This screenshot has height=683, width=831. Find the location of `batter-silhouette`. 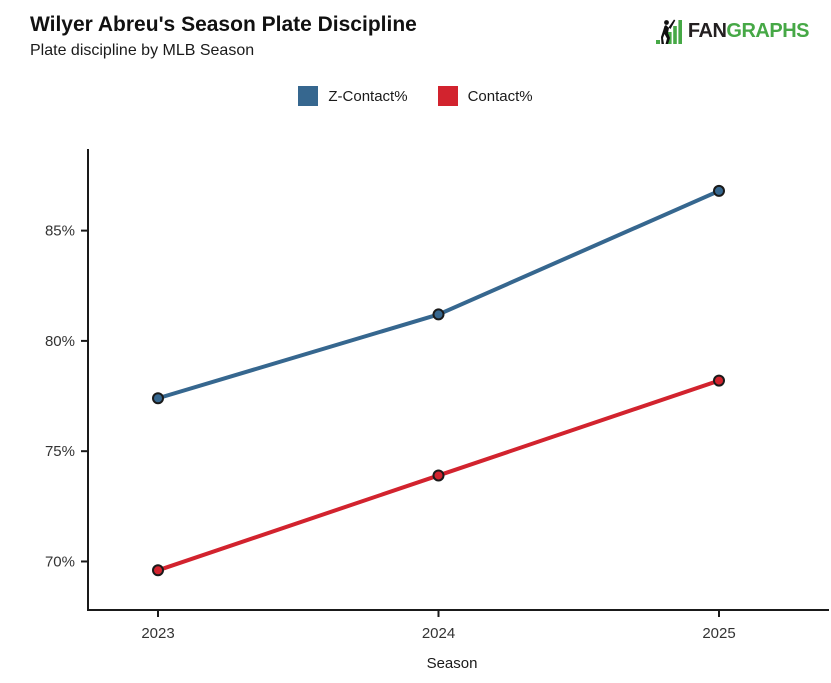

batter-silhouette is located at coordinates (668, 31).